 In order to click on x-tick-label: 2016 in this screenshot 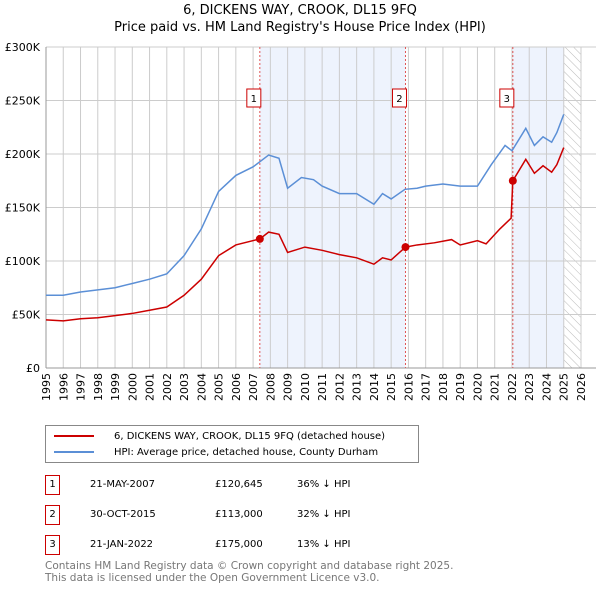, I will do `click(408, 387)`.